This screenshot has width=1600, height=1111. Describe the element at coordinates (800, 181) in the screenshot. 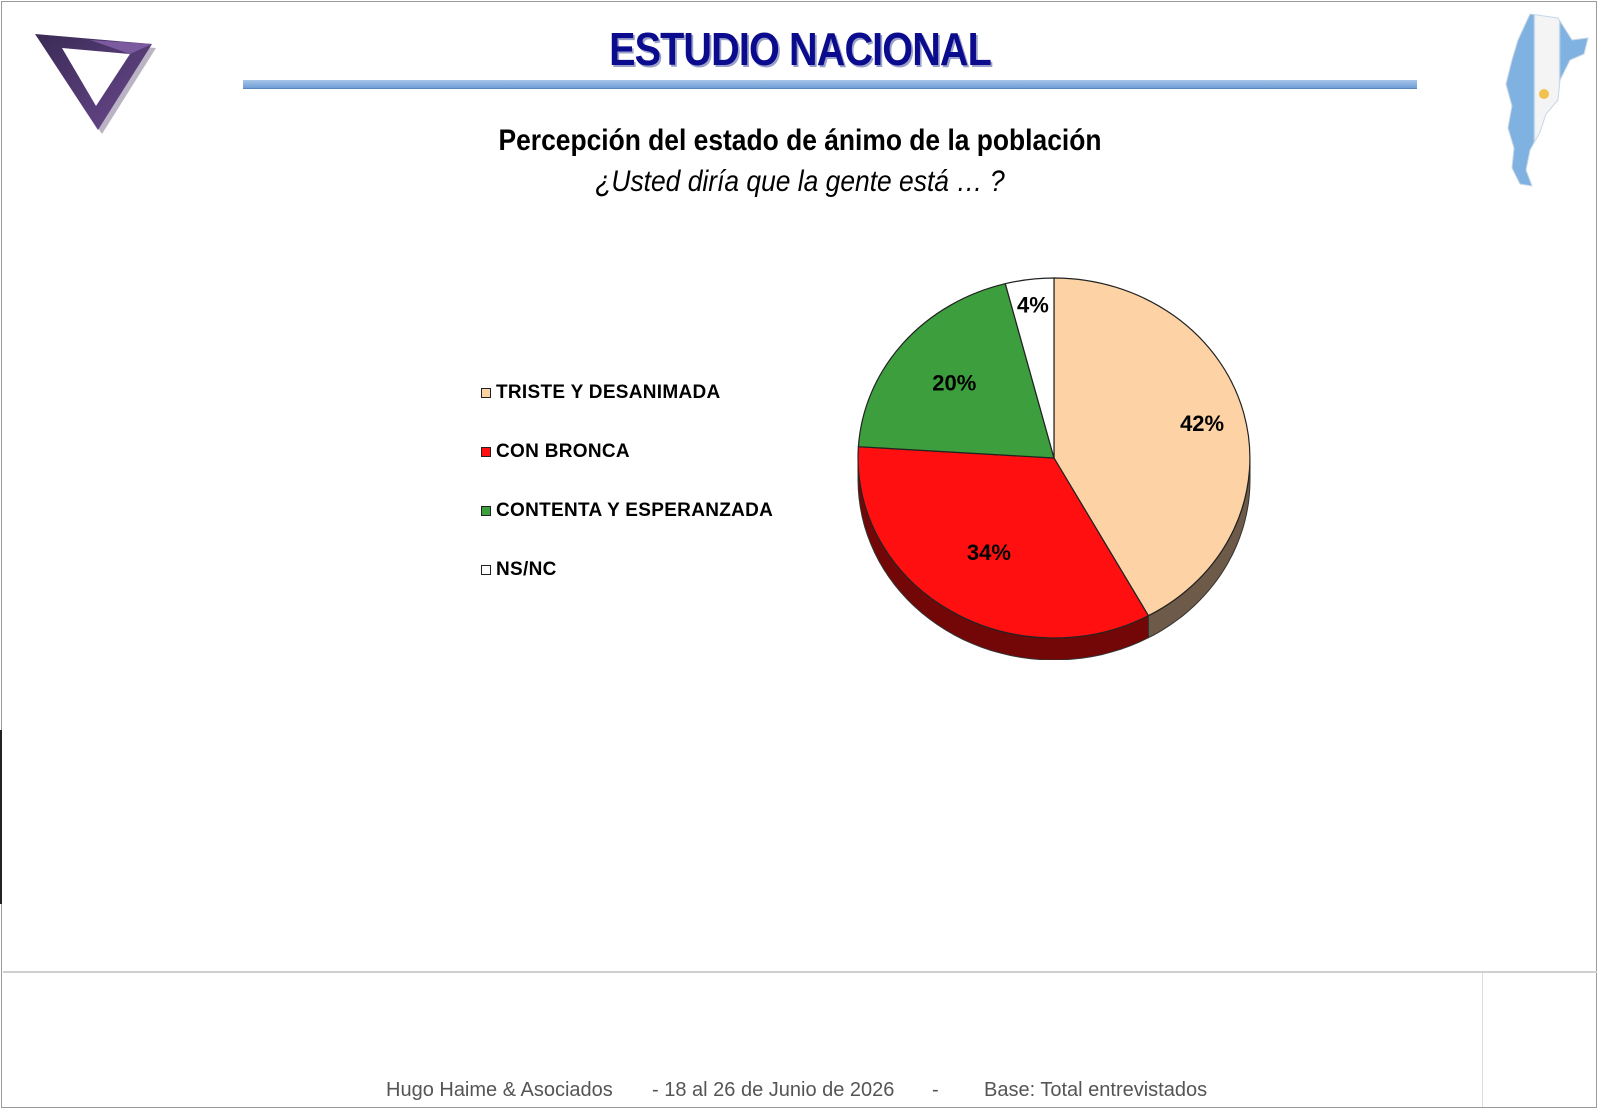

I see `chart-subtitle: ¿Usted diría que la gente está … ?` at that location.